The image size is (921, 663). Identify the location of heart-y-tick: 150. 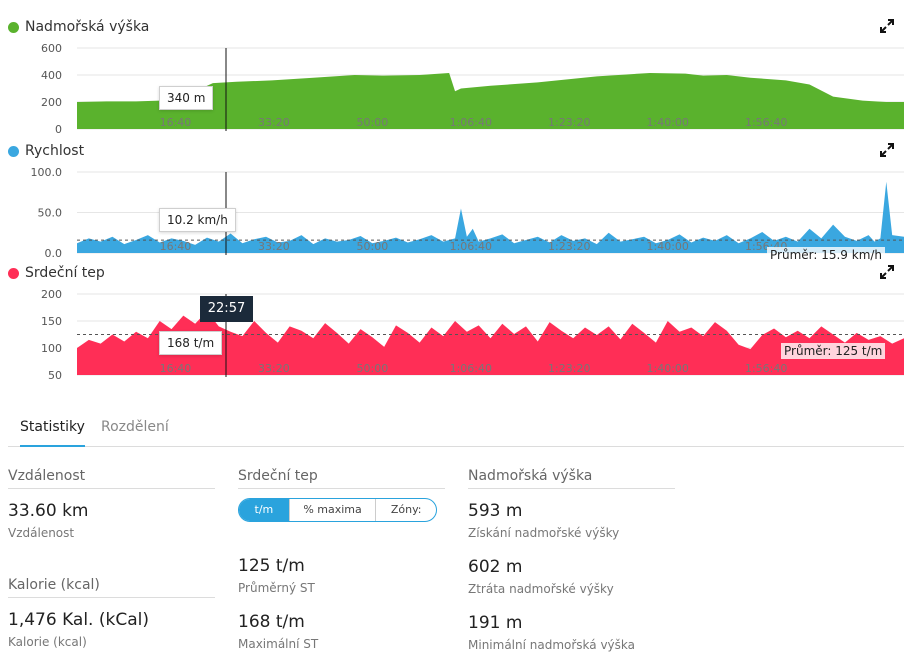
(51, 321).